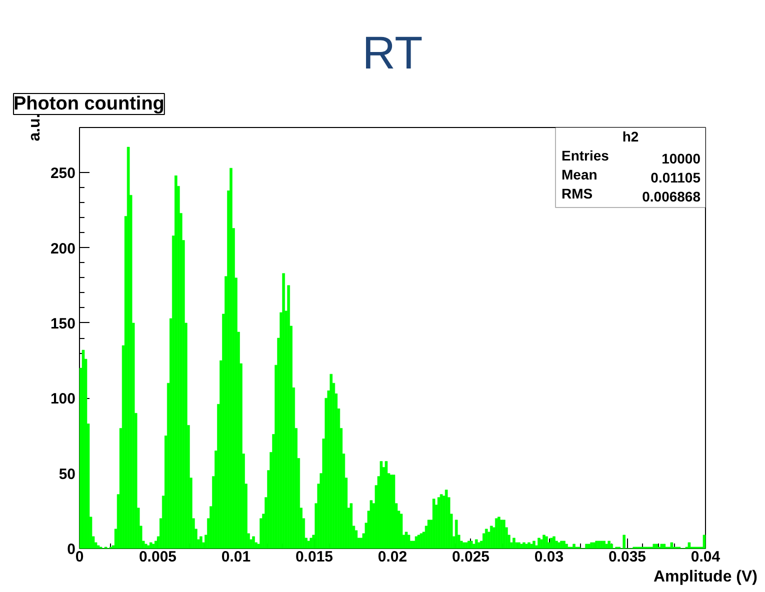 The height and width of the screenshot is (592, 765). I want to click on y-tick-label: 50, so click(67, 474).